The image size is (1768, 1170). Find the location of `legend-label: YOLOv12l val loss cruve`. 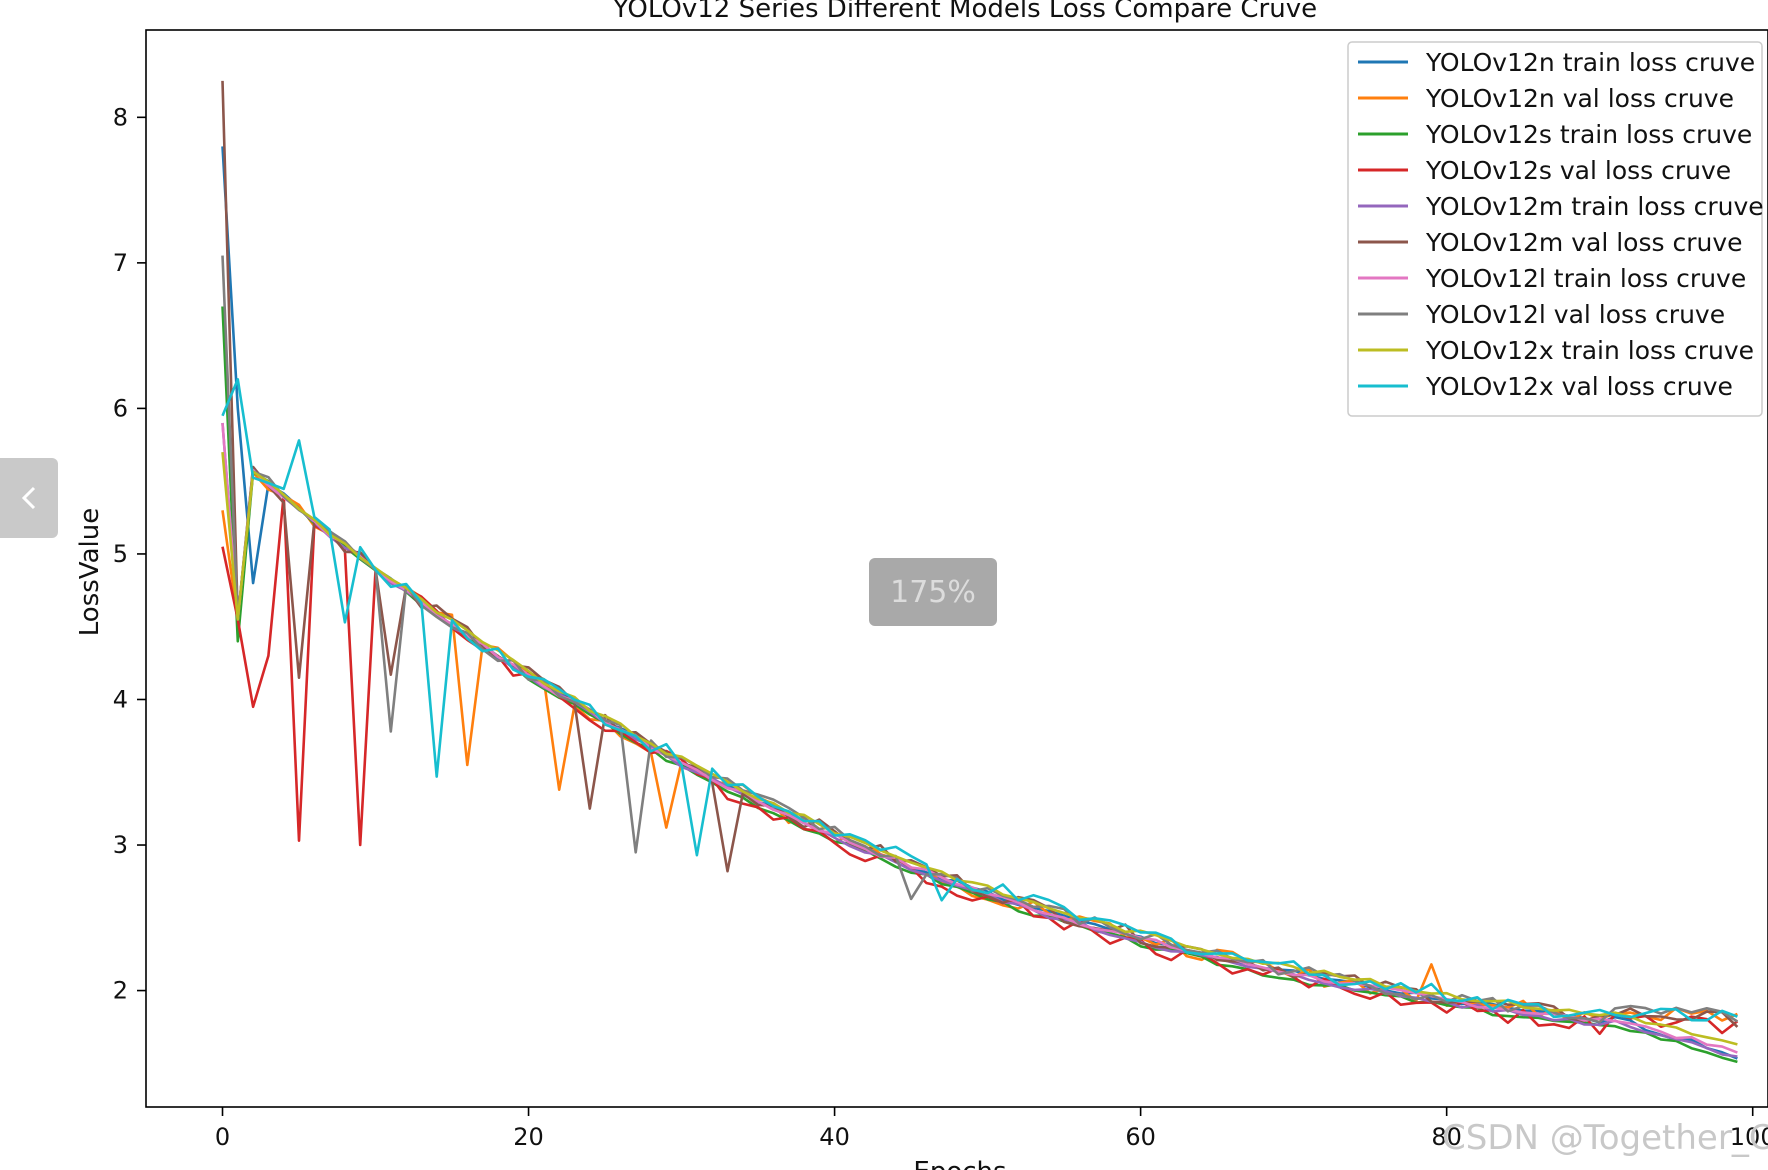

legend-label: YOLOv12l val loss cruve is located at coordinates (1575, 314).